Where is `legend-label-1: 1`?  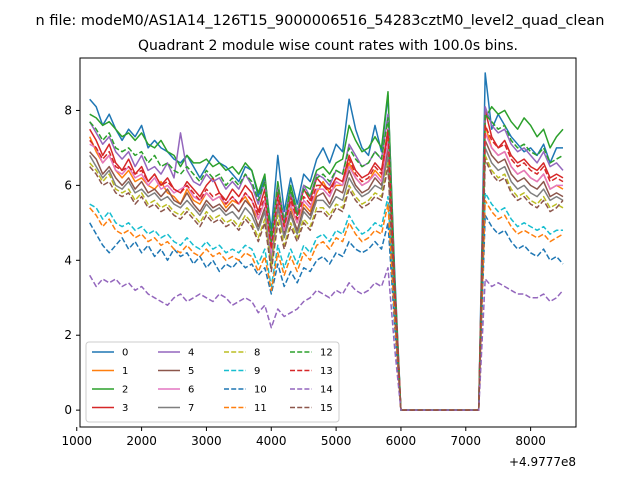 legend-label-1: 1 is located at coordinates (125, 371).